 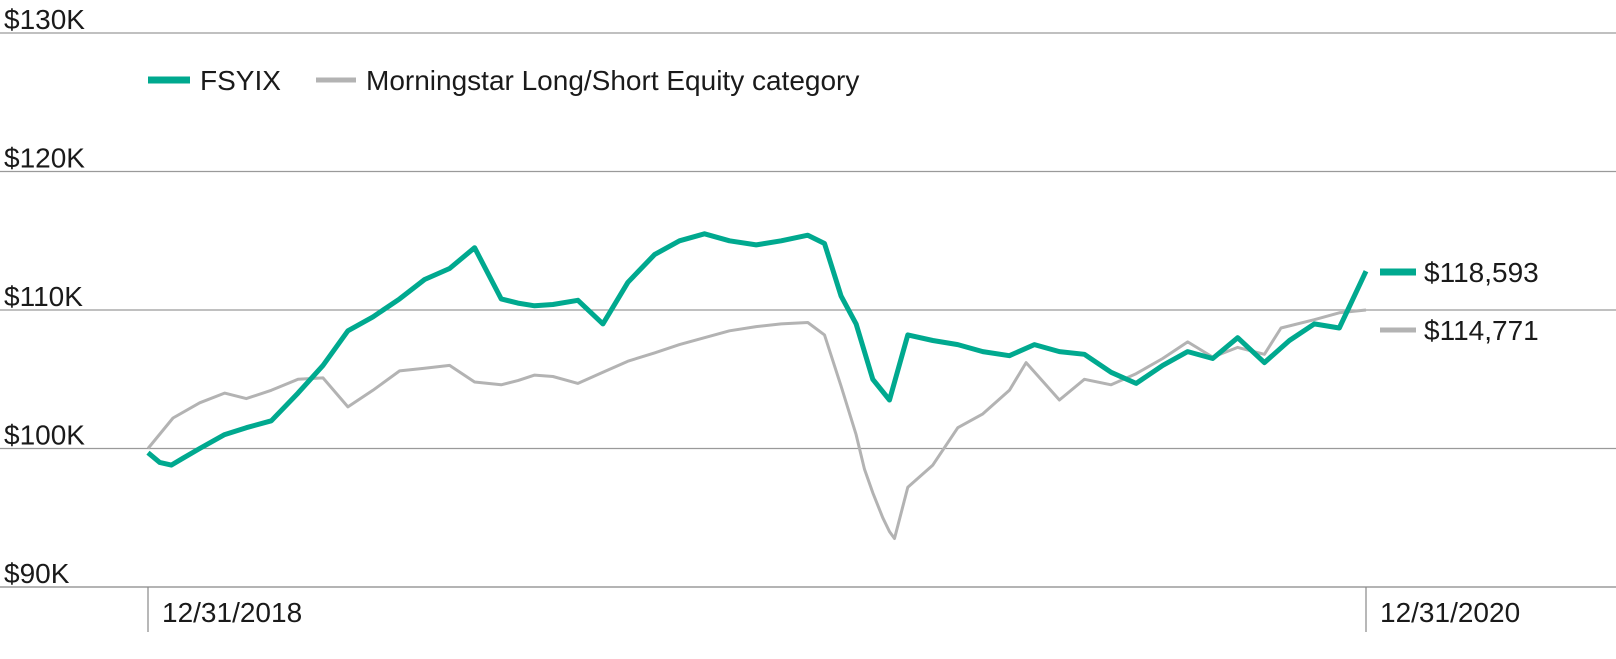 What do you see at coordinates (44, 435) in the screenshot?
I see `y-tick-label: $100K` at bounding box center [44, 435].